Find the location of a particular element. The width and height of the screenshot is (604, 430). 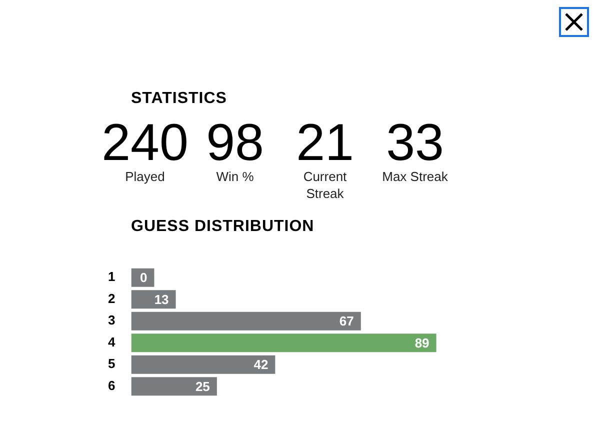

data-label: 42 is located at coordinates (261, 364).